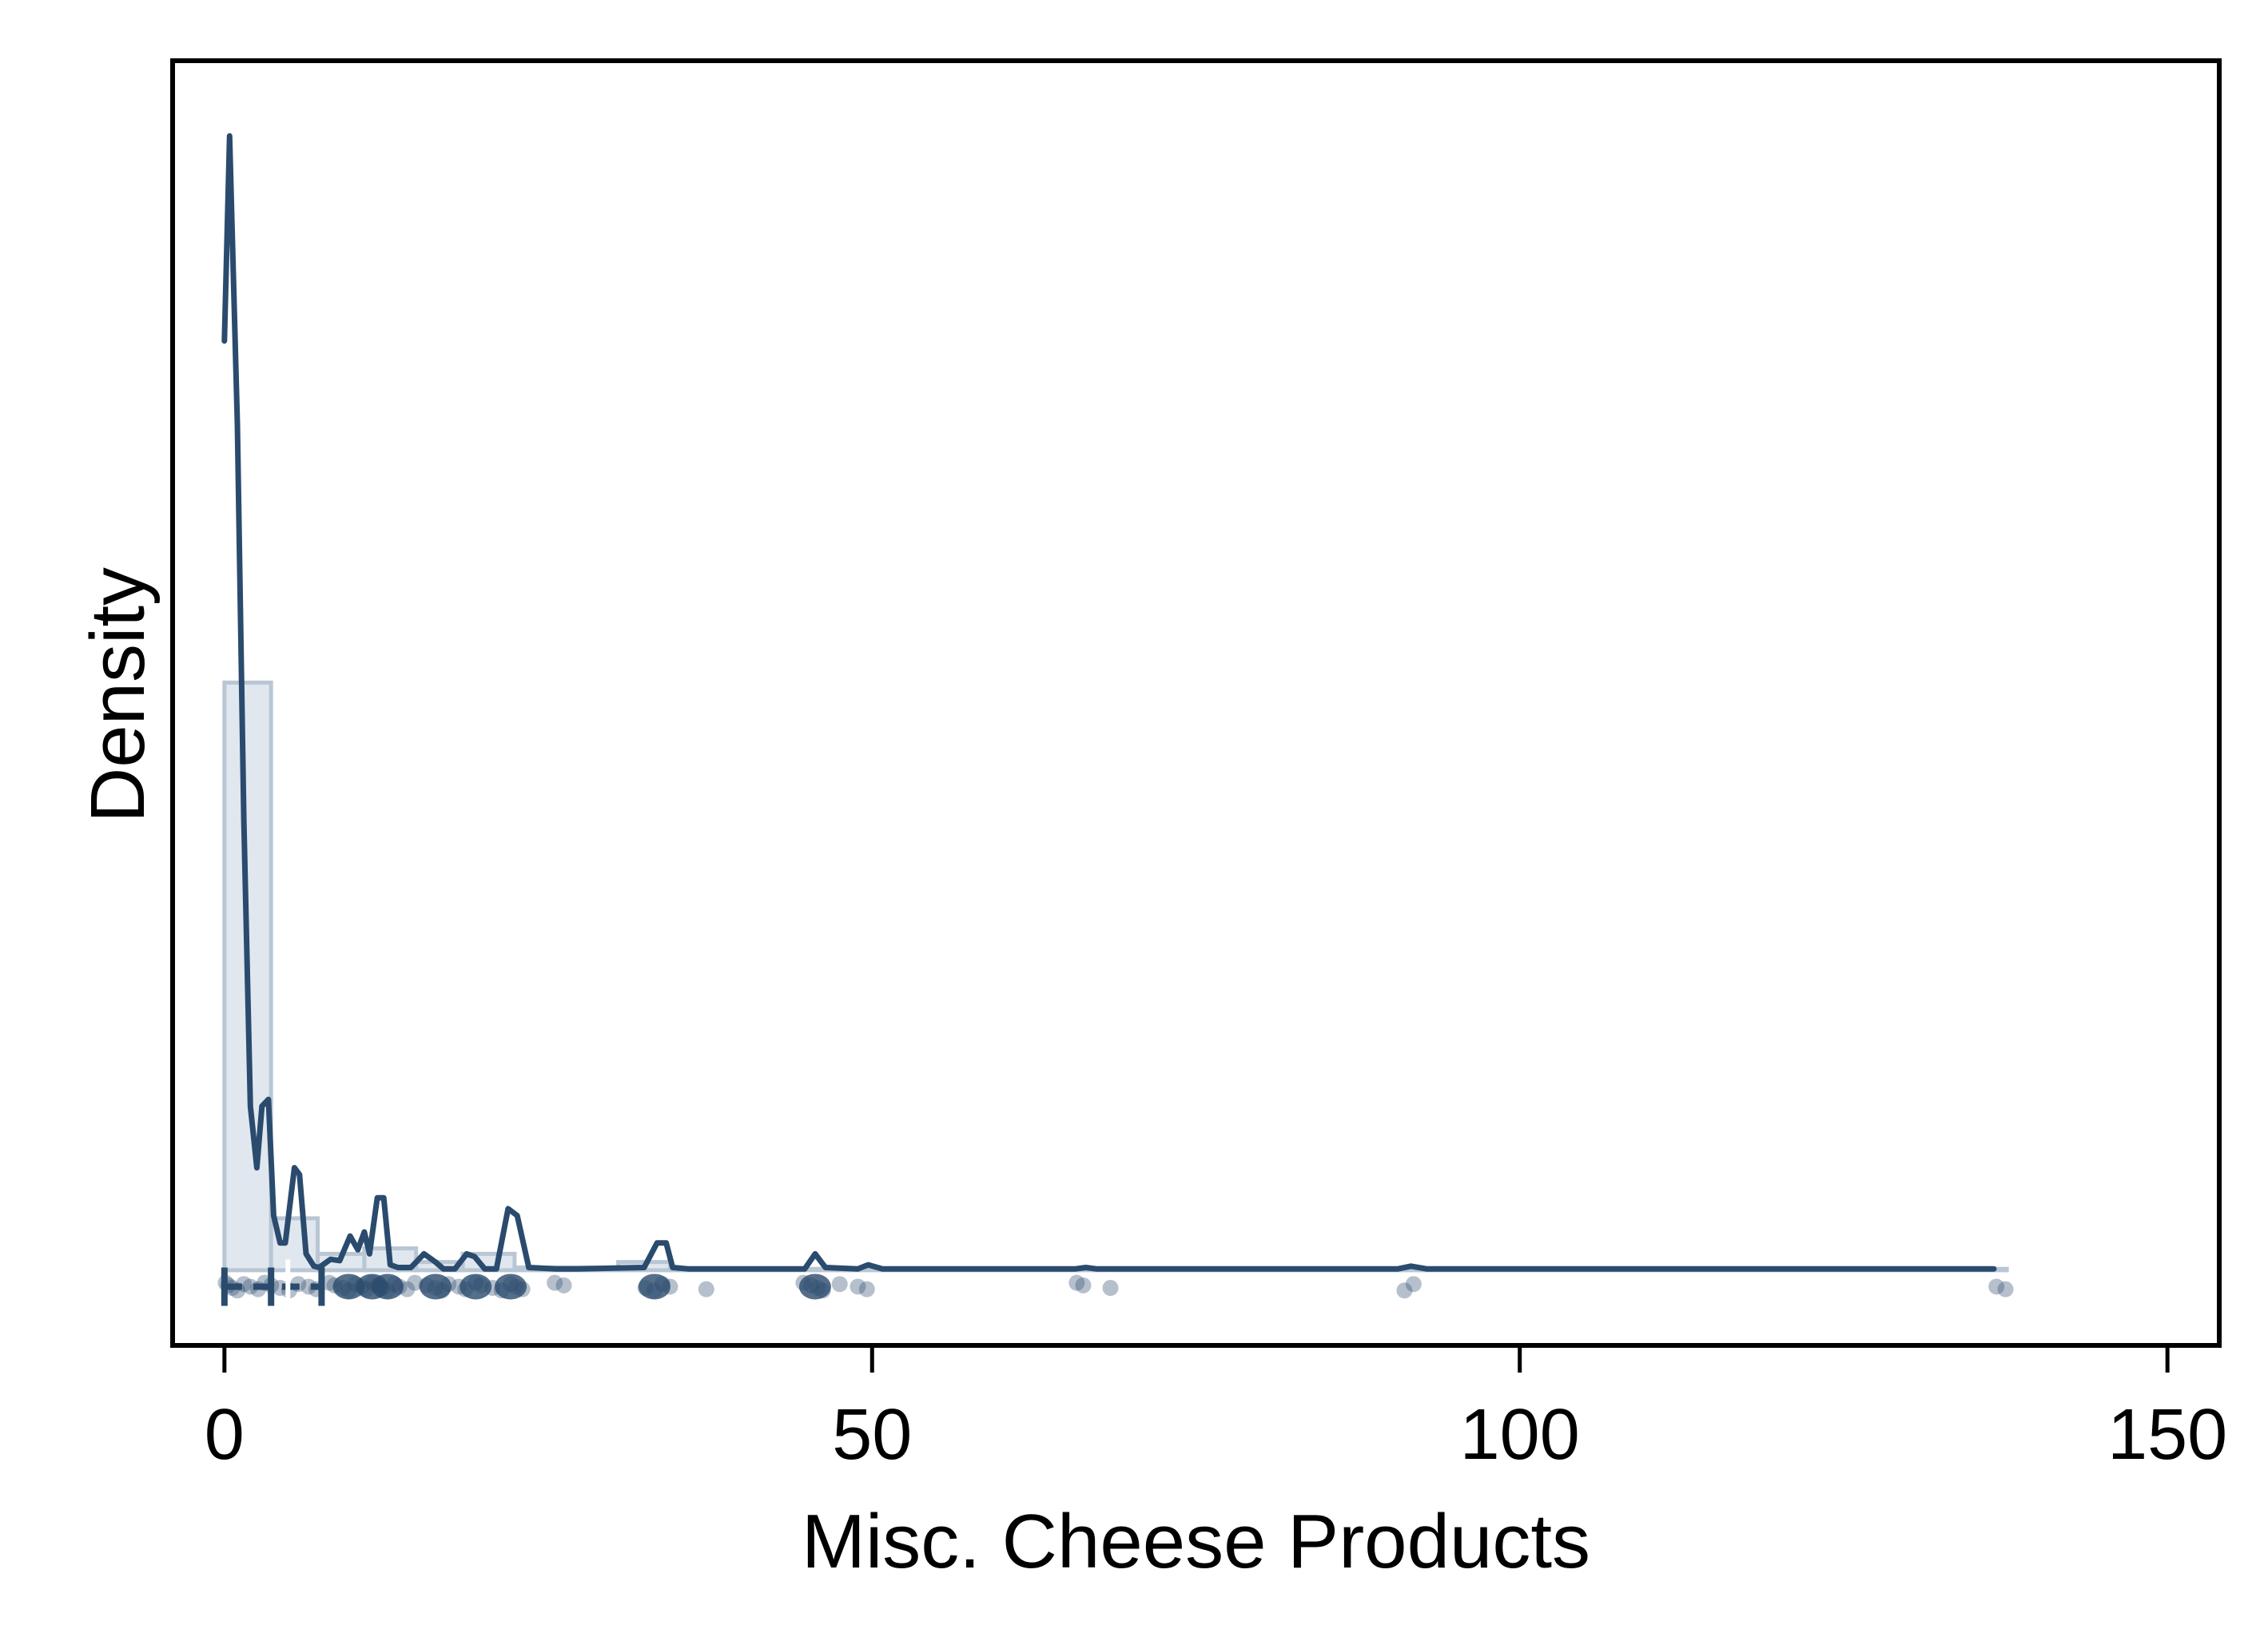 This screenshot has width=2268, height=1649. I want to click on x-axis-ticks: 0 50 100 150, so click(1216, 1410).